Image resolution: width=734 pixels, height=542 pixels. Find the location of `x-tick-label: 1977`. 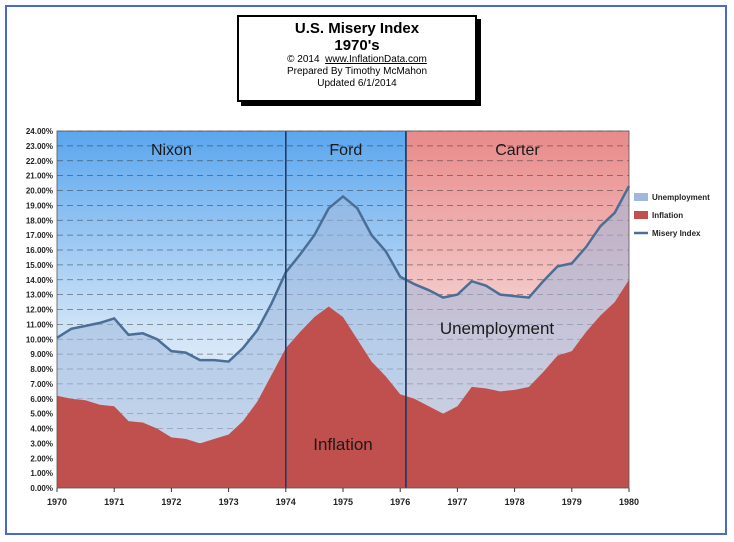

x-tick-label: 1977 is located at coordinates (457, 502).